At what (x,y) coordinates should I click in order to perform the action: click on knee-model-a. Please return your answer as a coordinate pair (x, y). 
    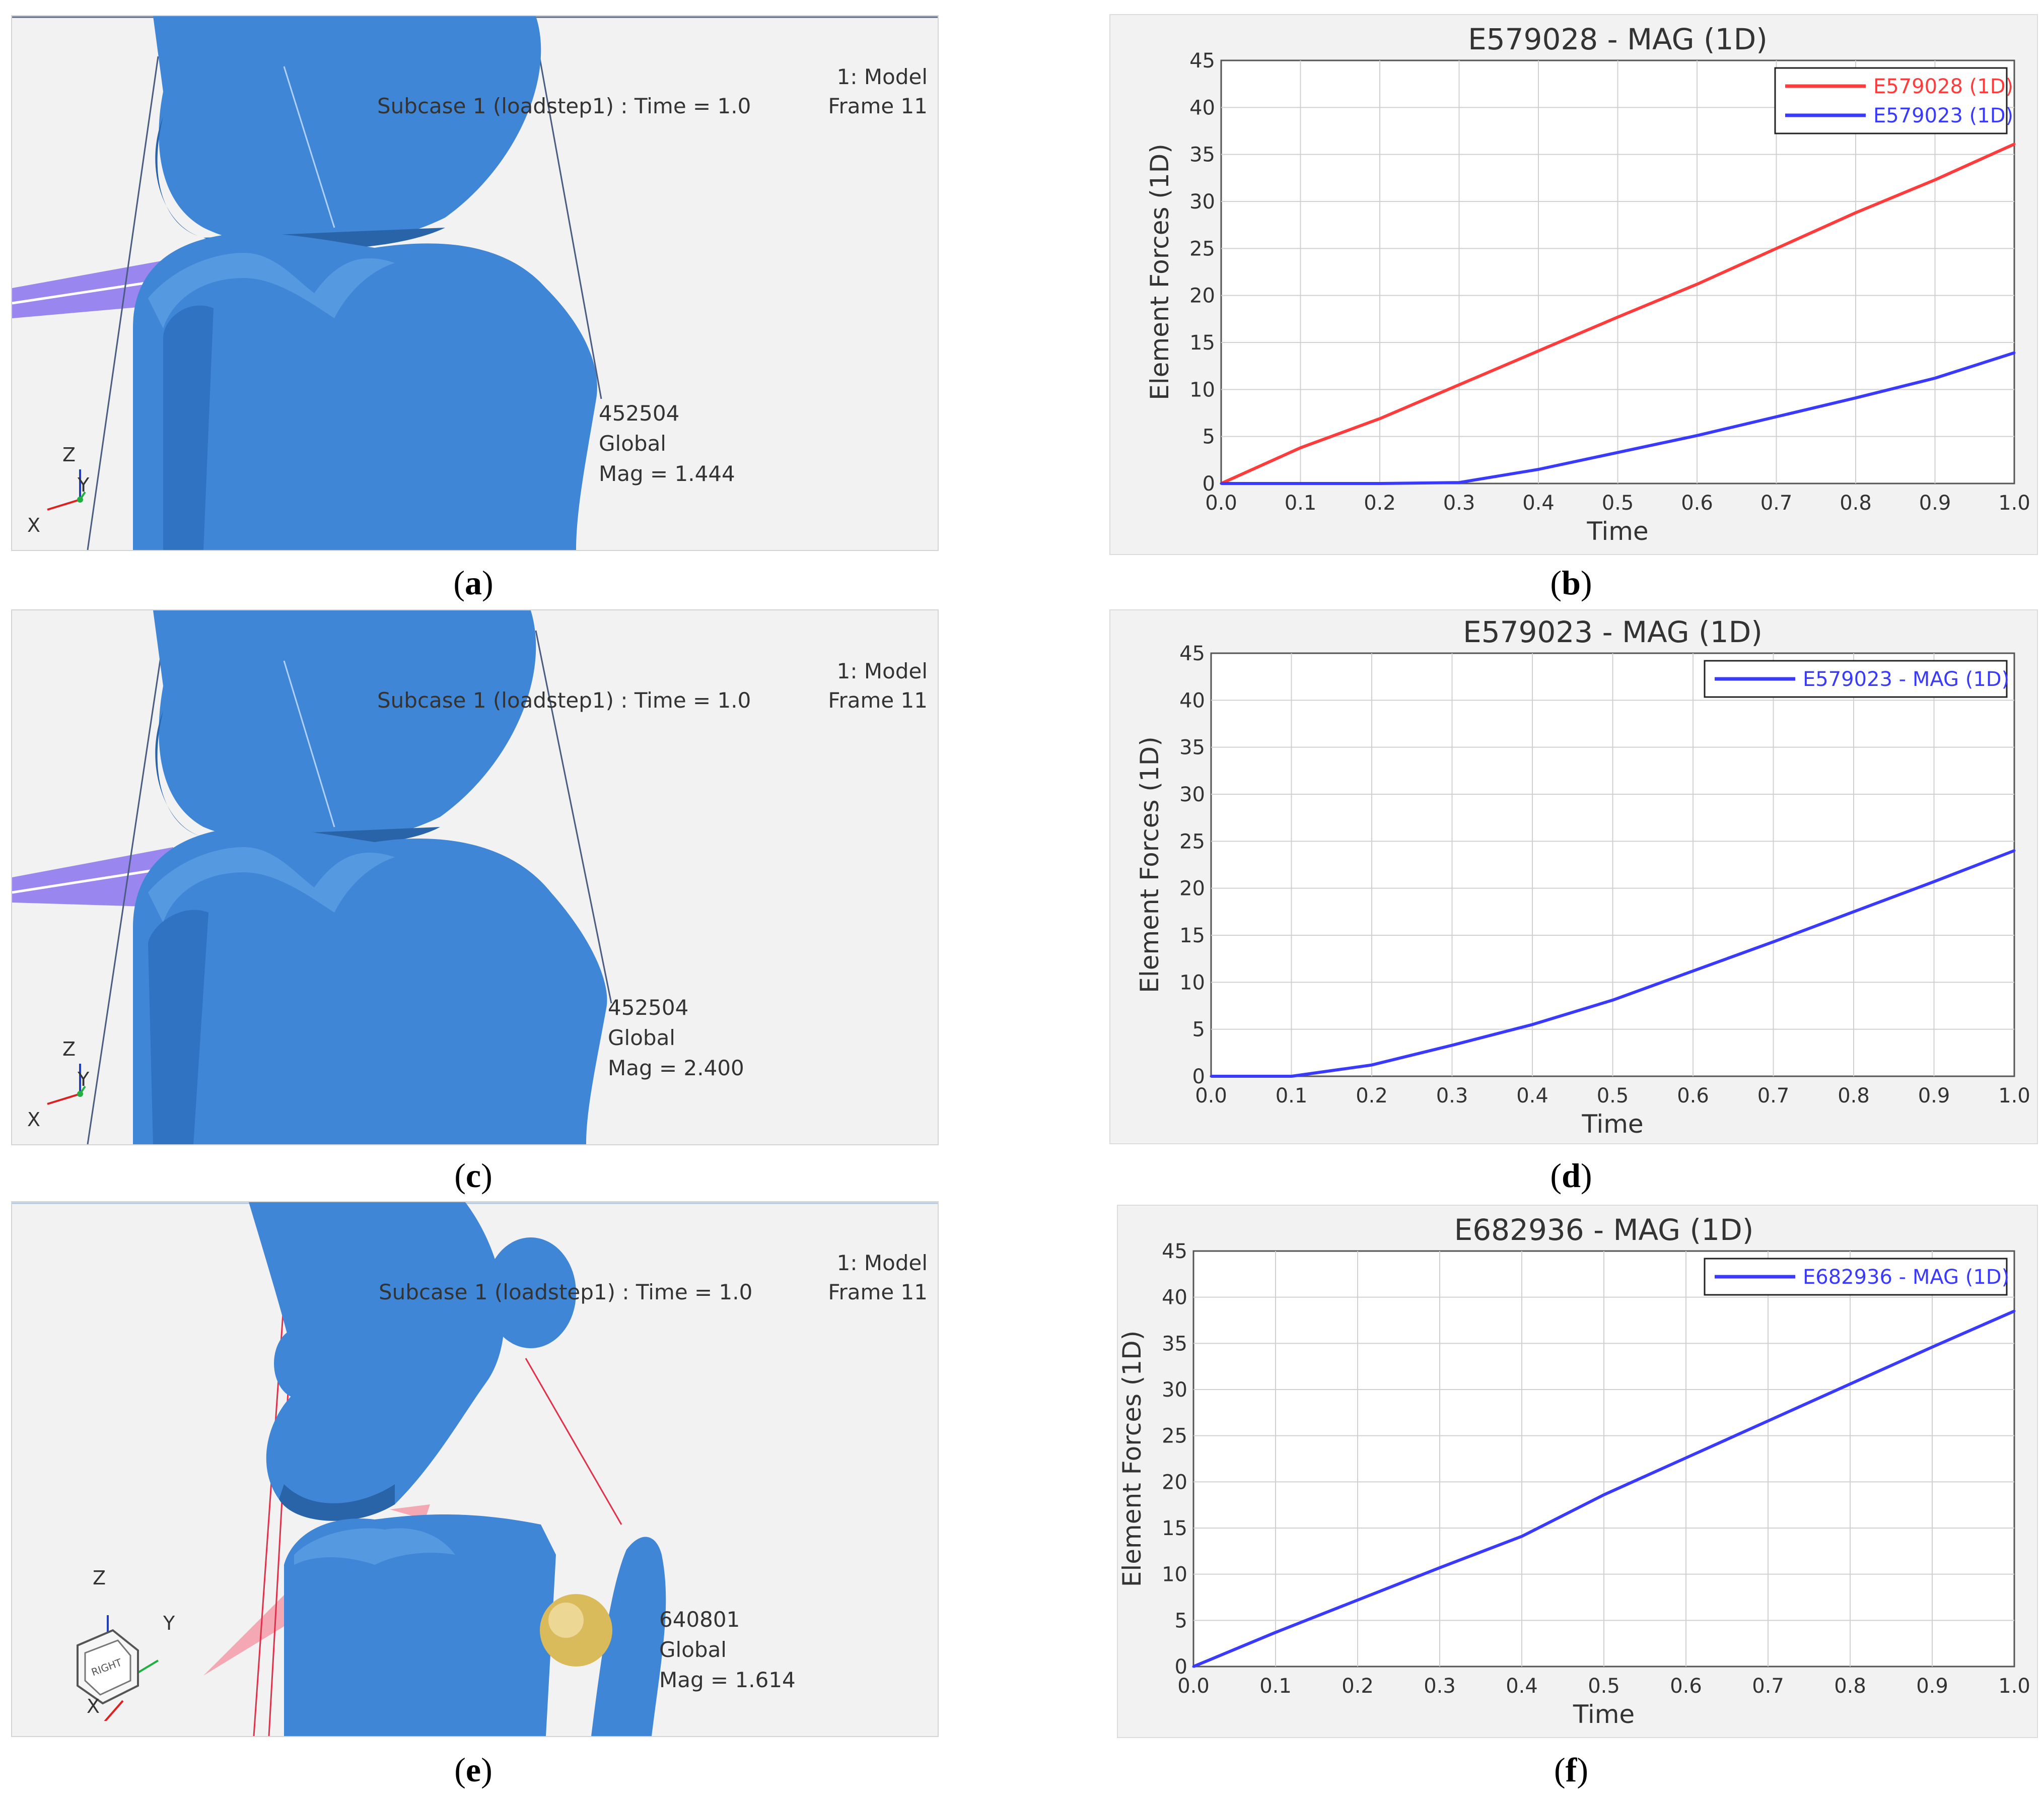
    Looking at the image, I should click on (475, 283).